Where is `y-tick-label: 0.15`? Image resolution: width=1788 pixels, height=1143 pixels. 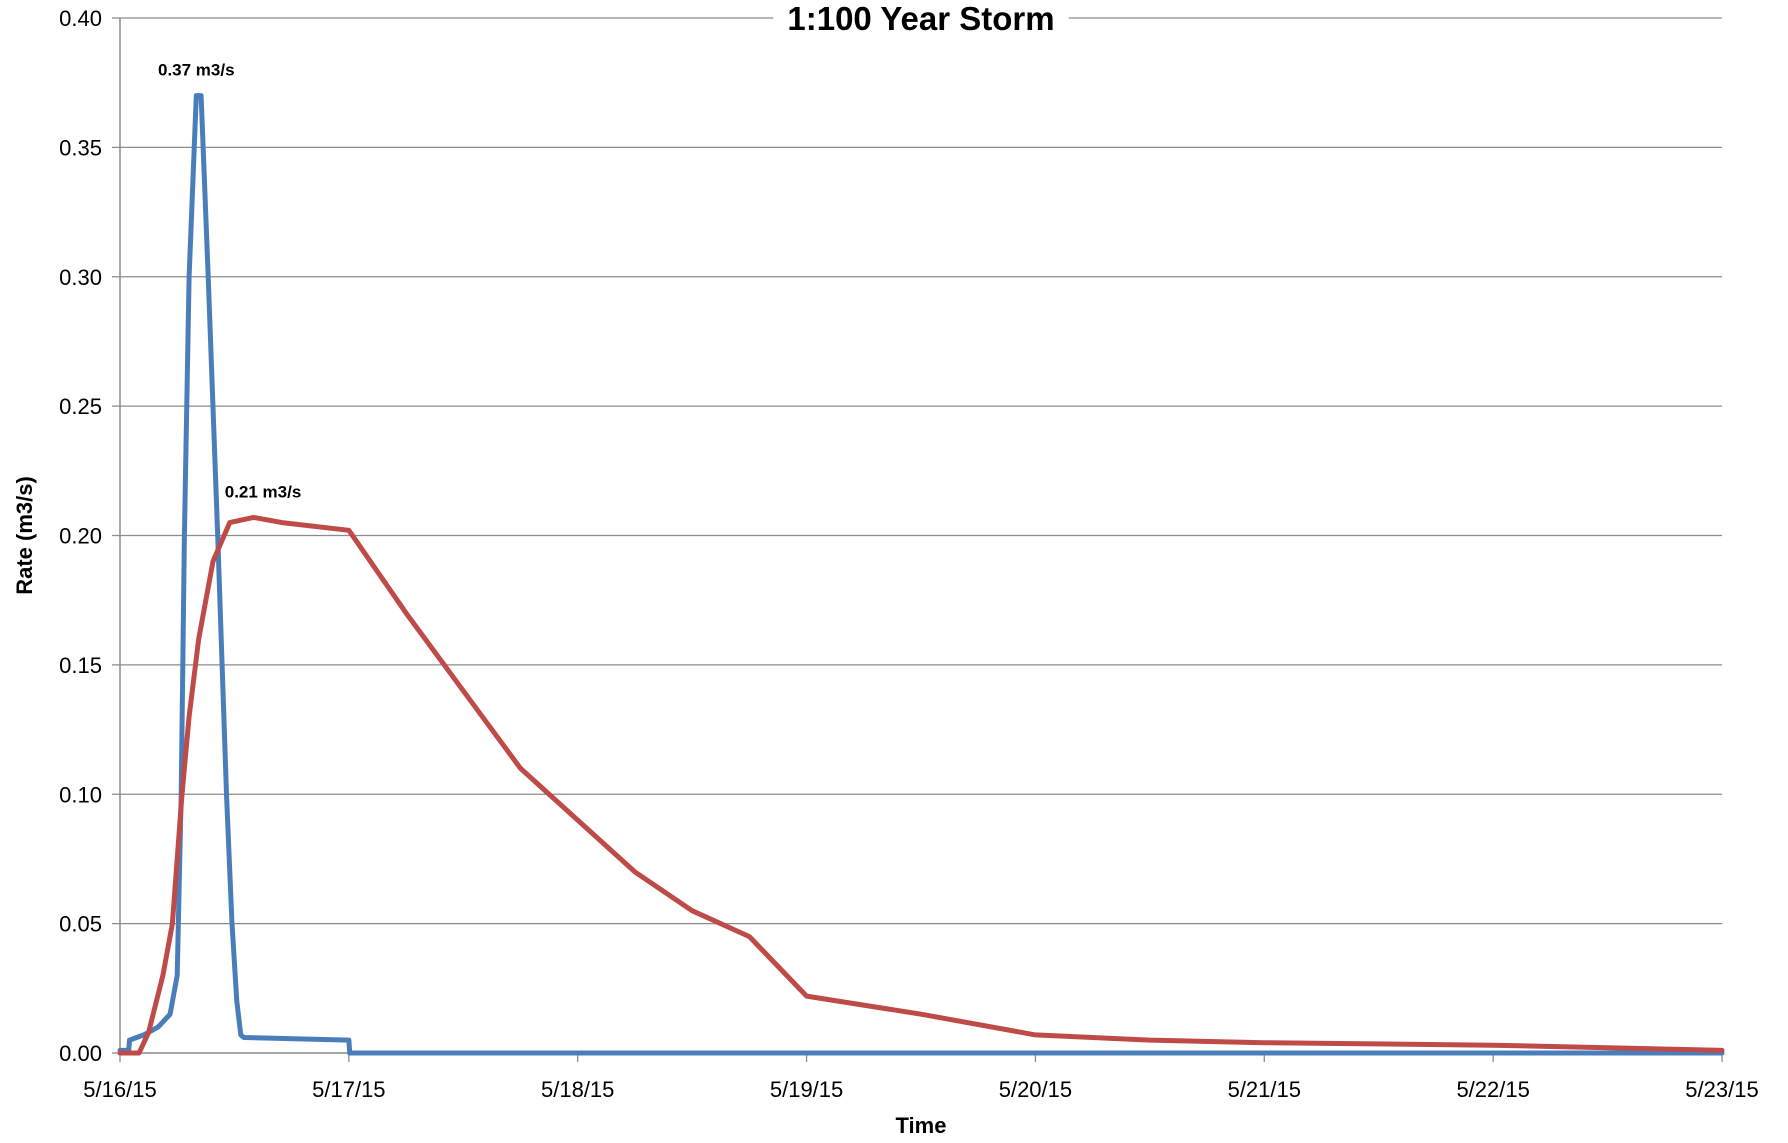 y-tick-label: 0.15 is located at coordinates (80, 665).